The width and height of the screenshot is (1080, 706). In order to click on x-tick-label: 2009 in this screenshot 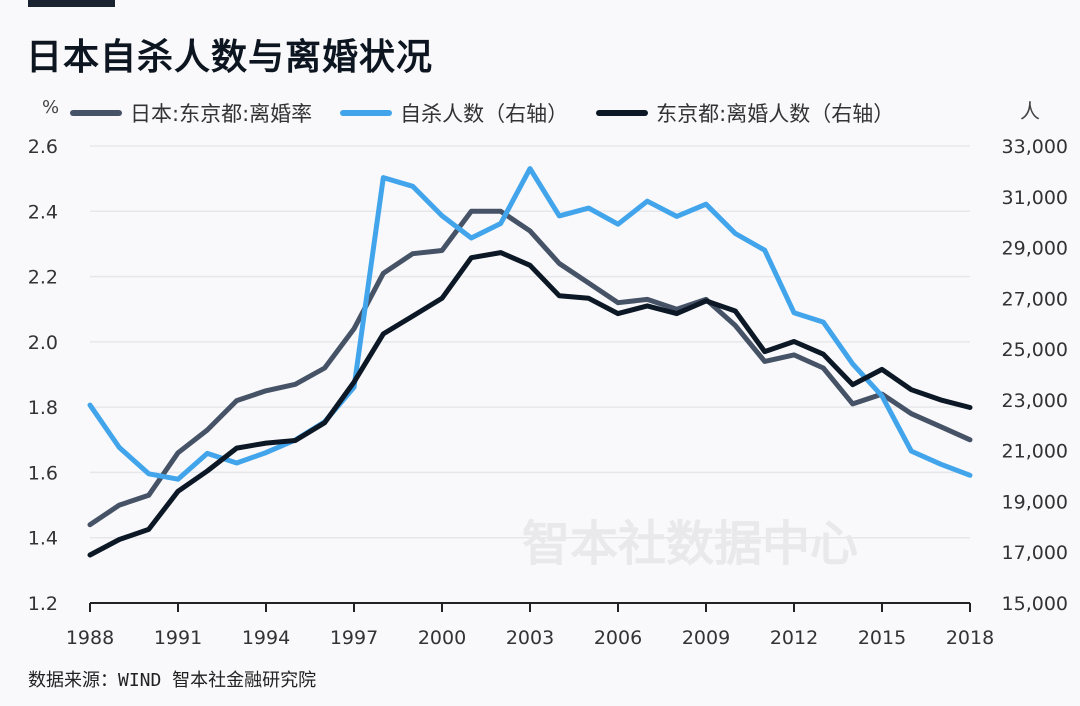, I will do `click(706, 638)`.